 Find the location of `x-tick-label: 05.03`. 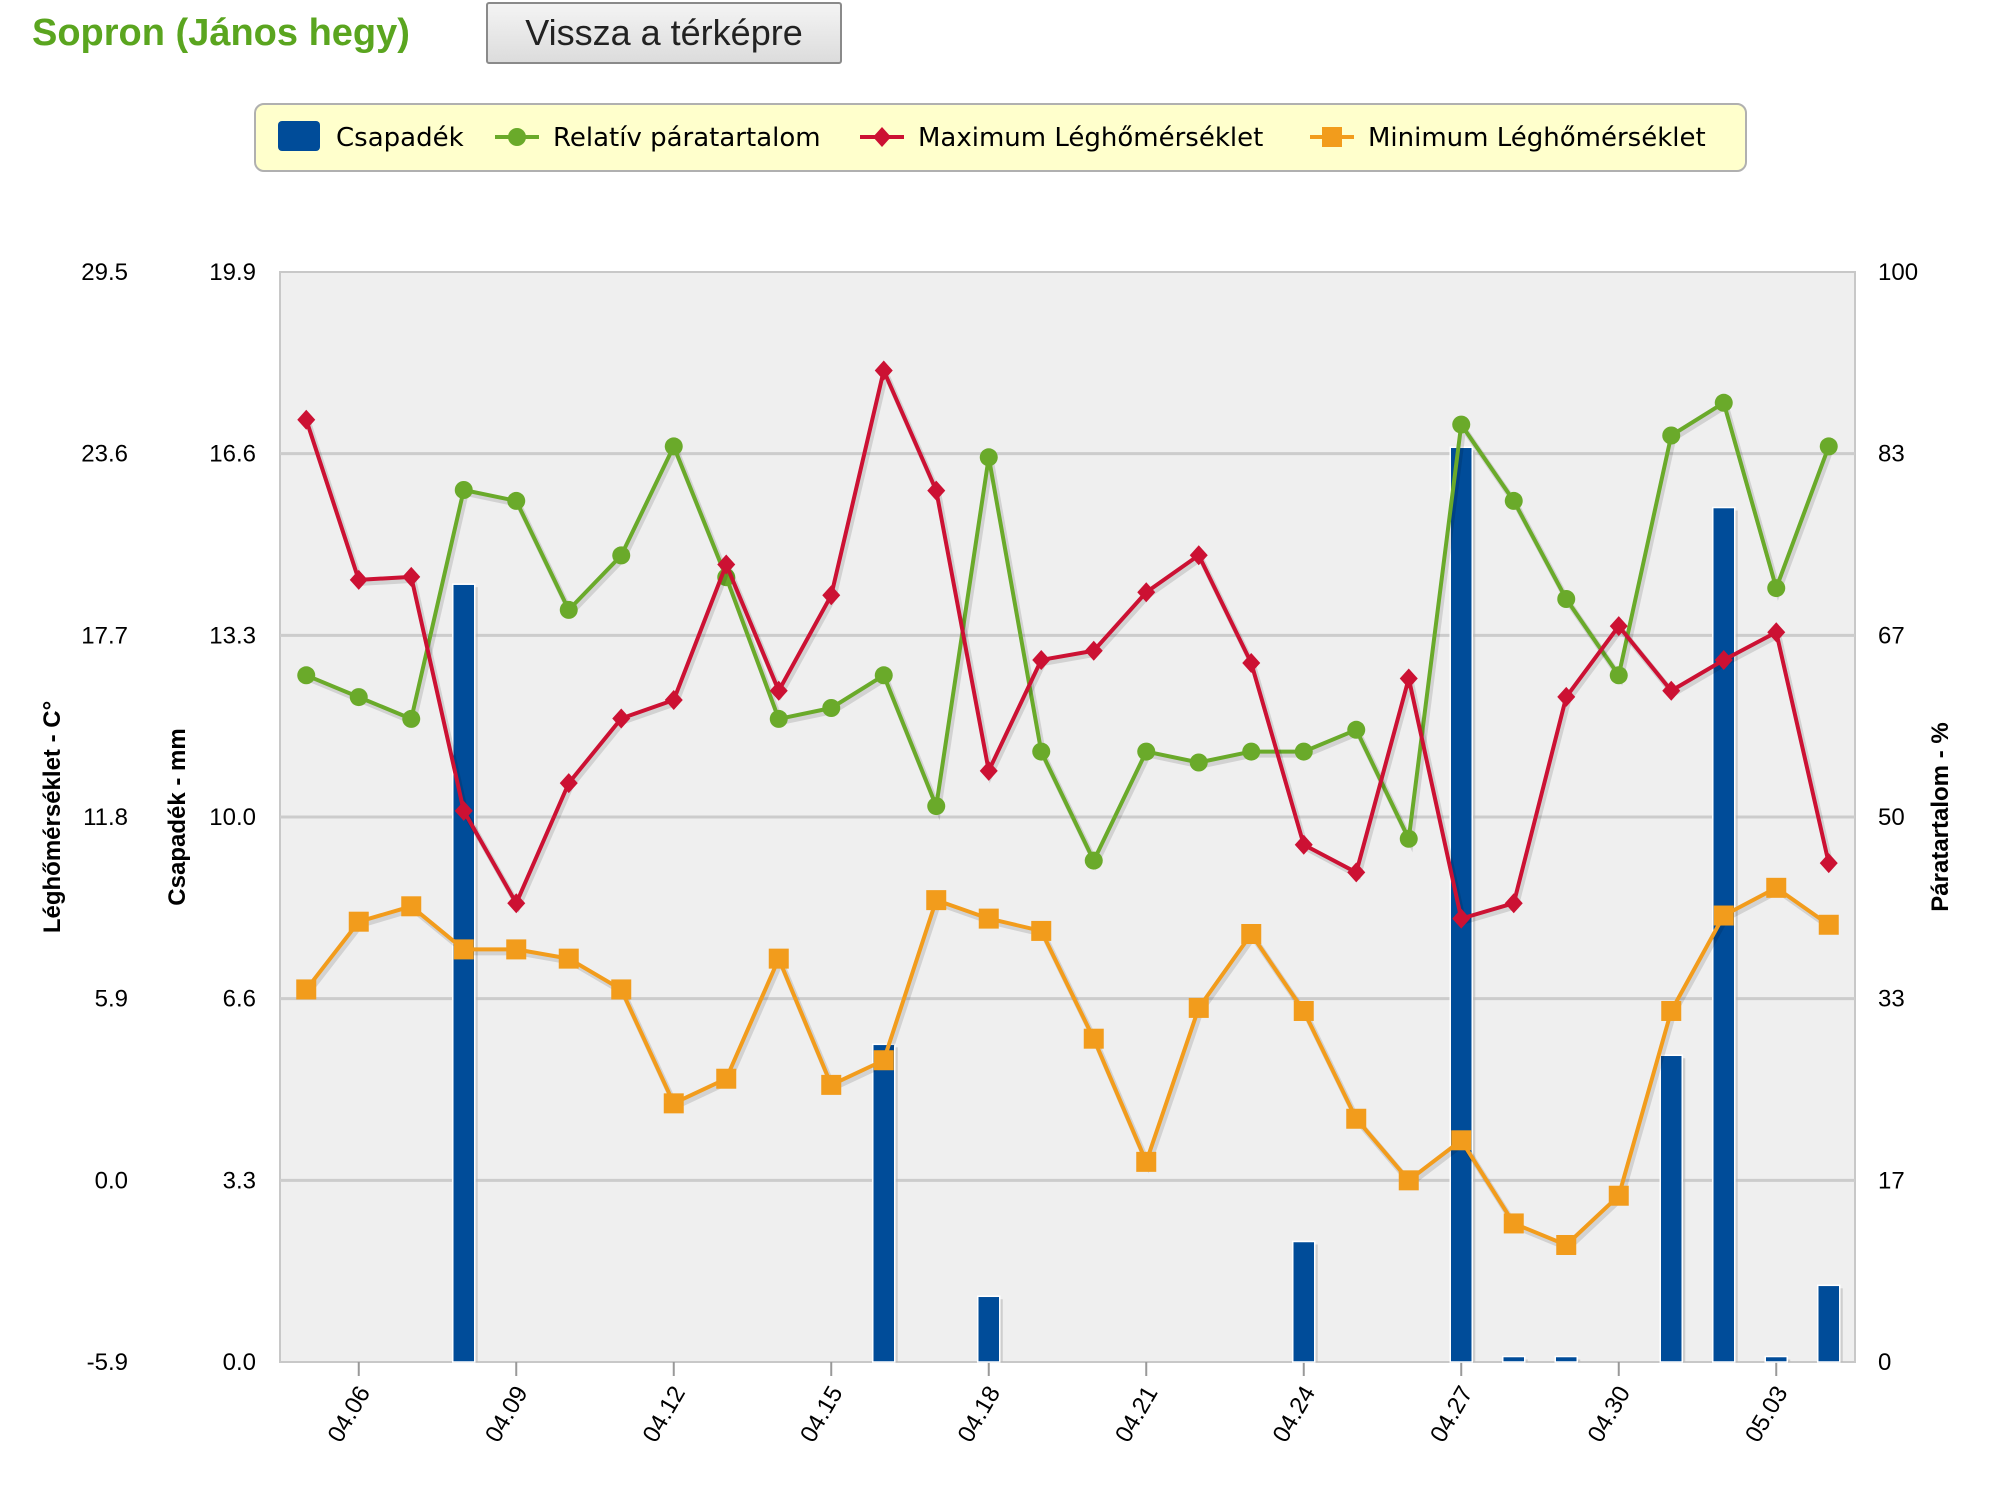

x-tick-label: 05.03 is located at coordinates (1766, 1415).